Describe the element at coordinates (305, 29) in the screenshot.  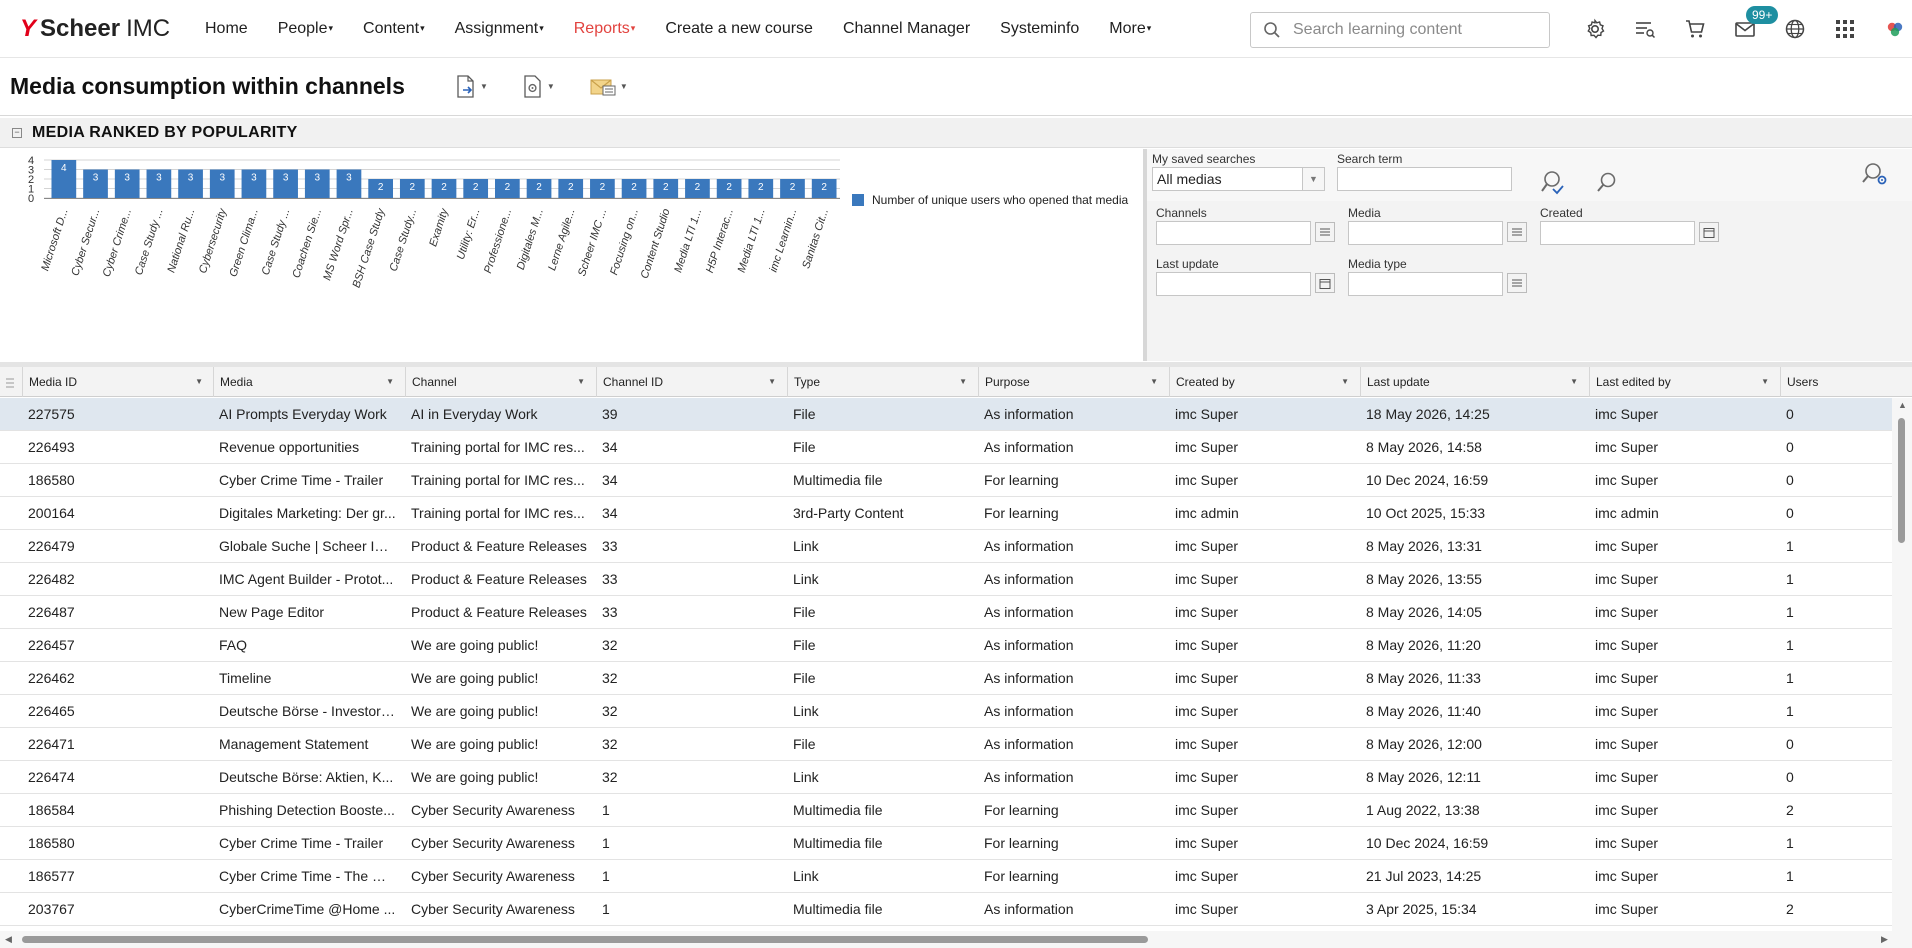
I see `nav-item-people: People▾` at that location.